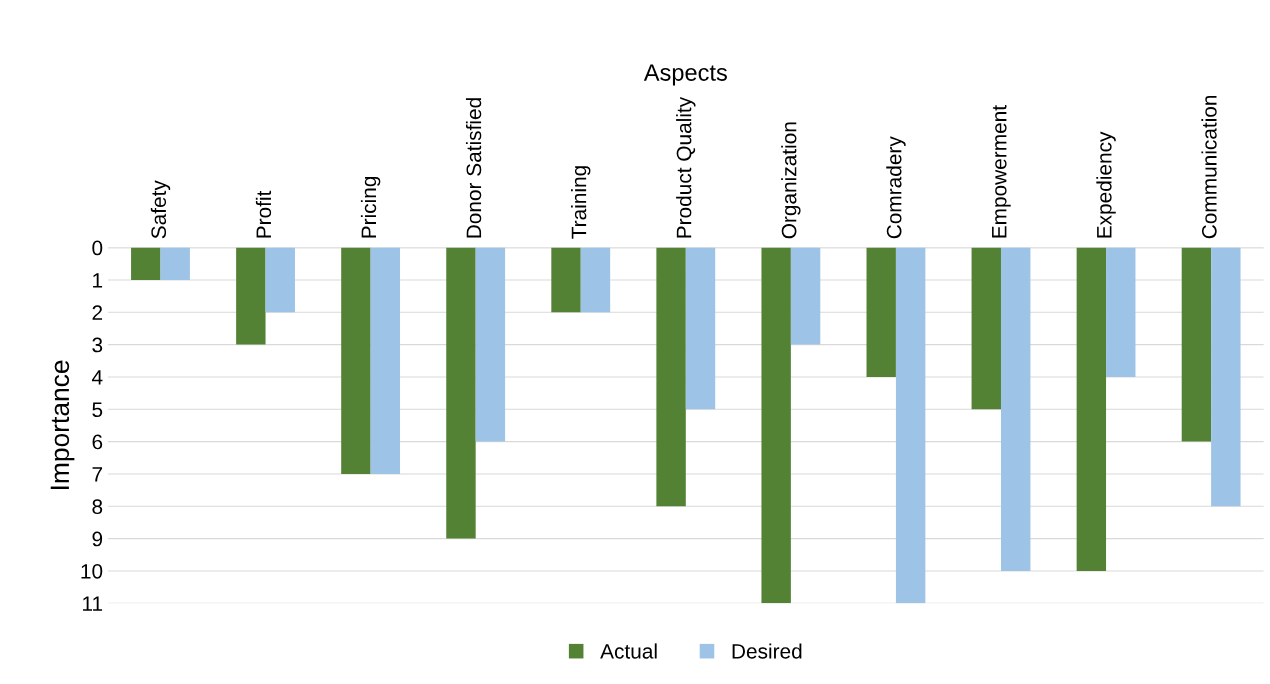 Image resolution: width=1270 pixels, height=684 pixels. What do you see at coordinates (1209, 167) in the screenshot?
I see `x-tick-label: Communication` at bounding box center [1209, 167].